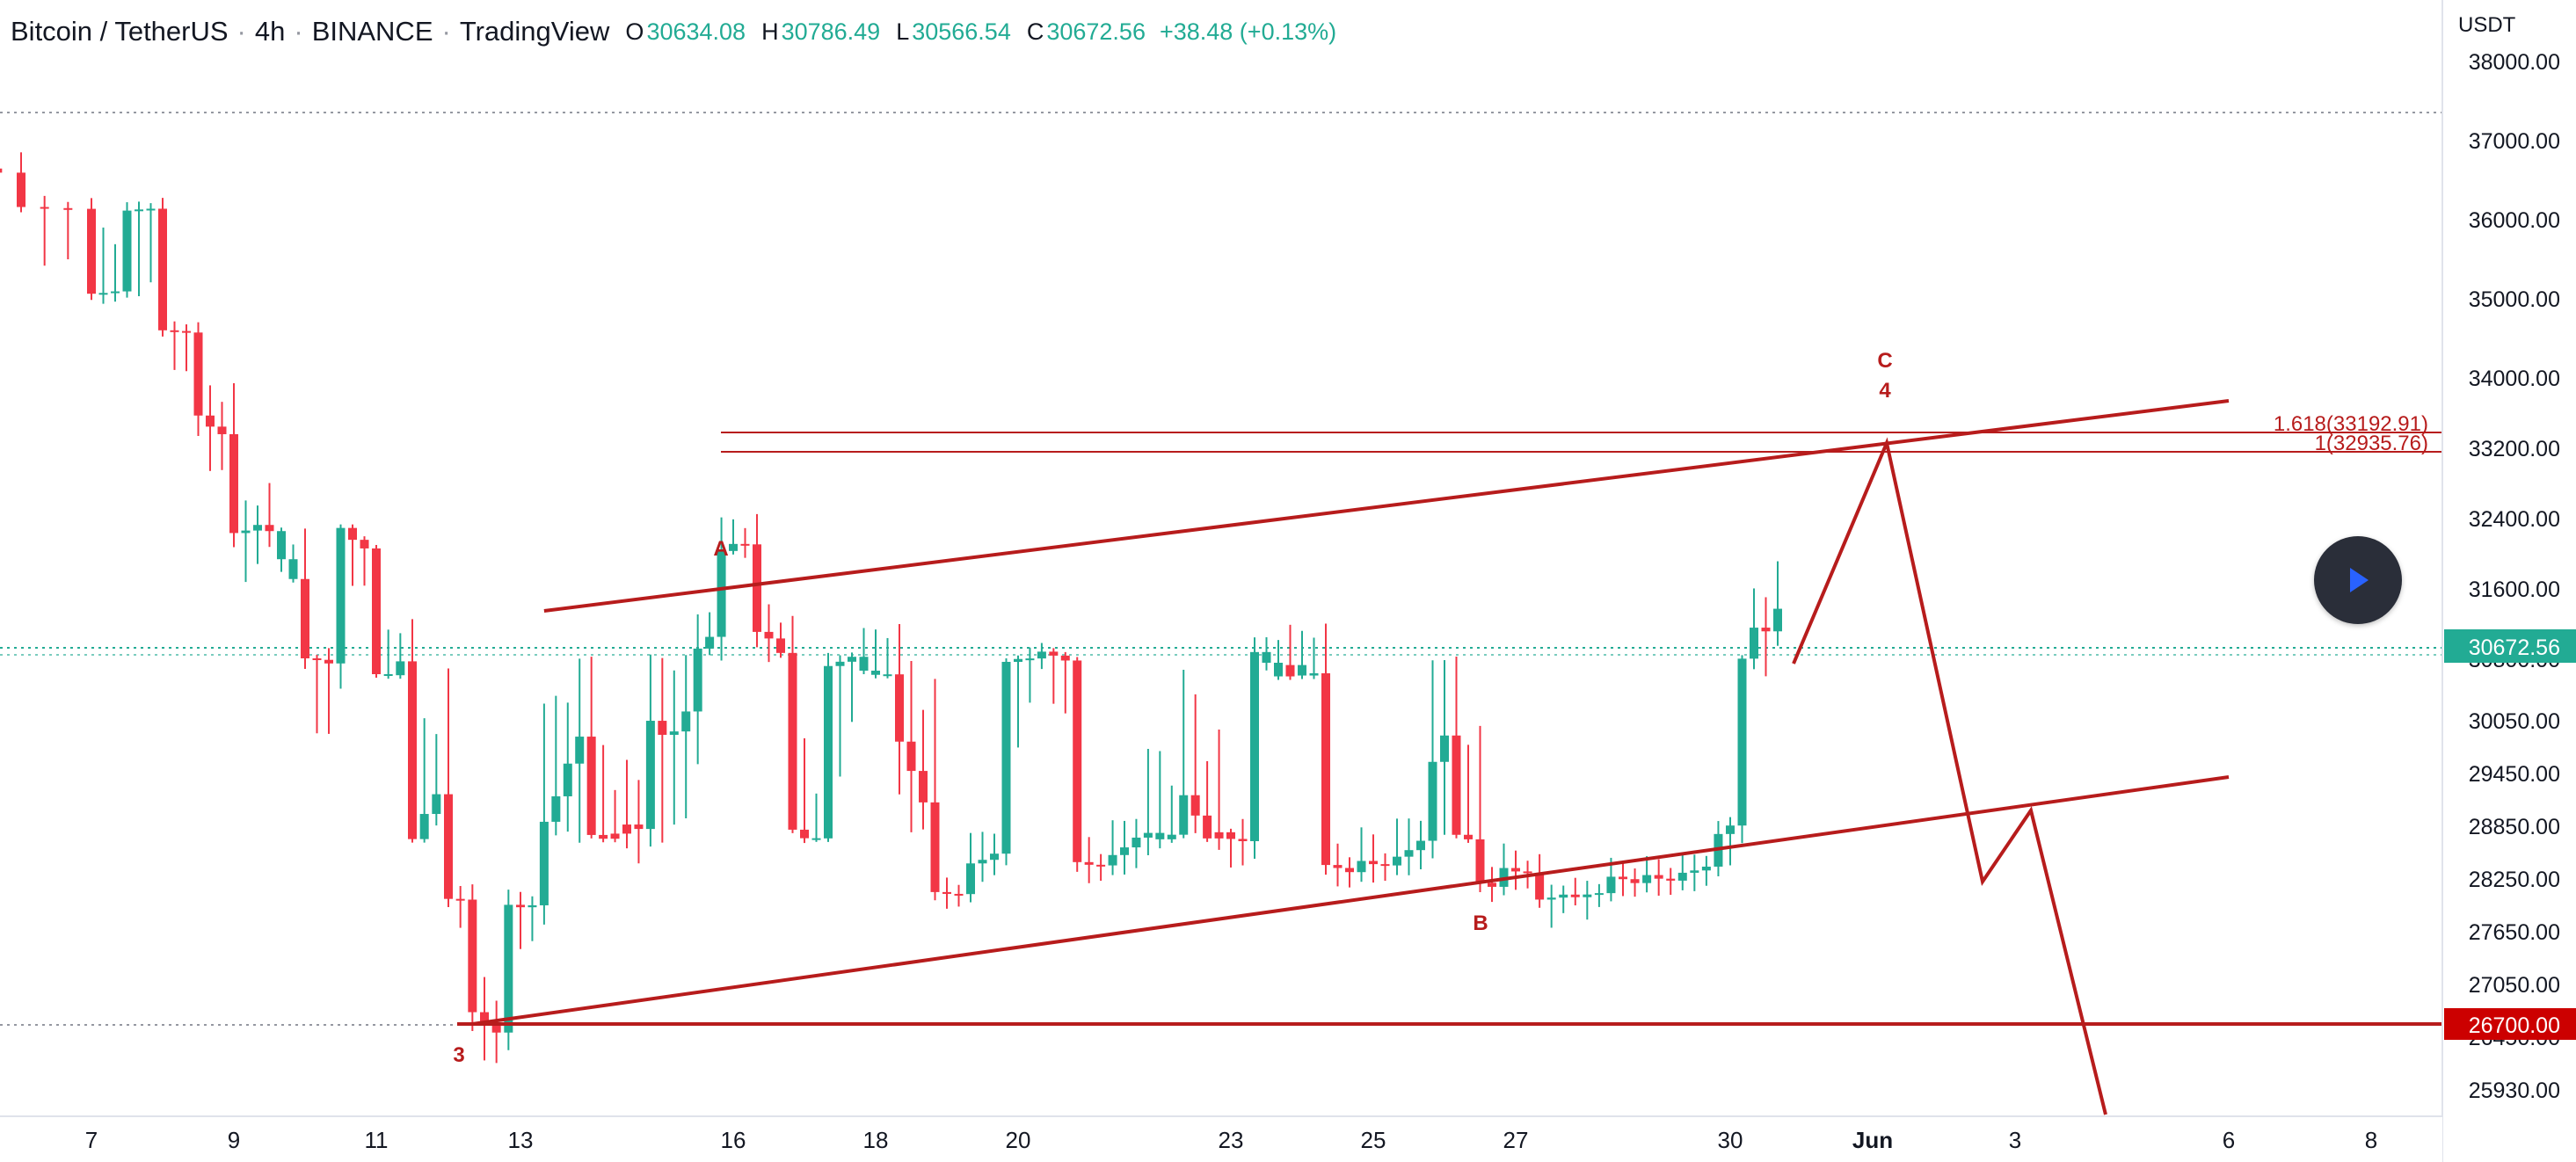 The height and width of the screenshot is (1162, 2576). What do you see at coordinates (2514, 932) in the screenshot?
I see `price-tick-label: 27650.00` at bounding box center [2514, 932].